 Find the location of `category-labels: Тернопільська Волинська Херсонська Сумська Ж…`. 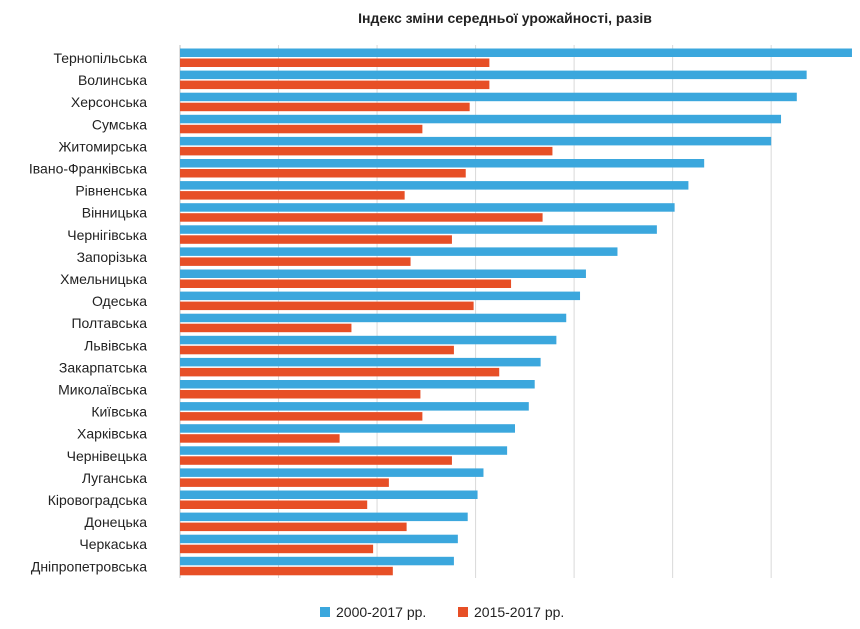

category-labels: Тернопільська Волинська Херсонська Сумська Ж… is located at coordinates (88, 312).